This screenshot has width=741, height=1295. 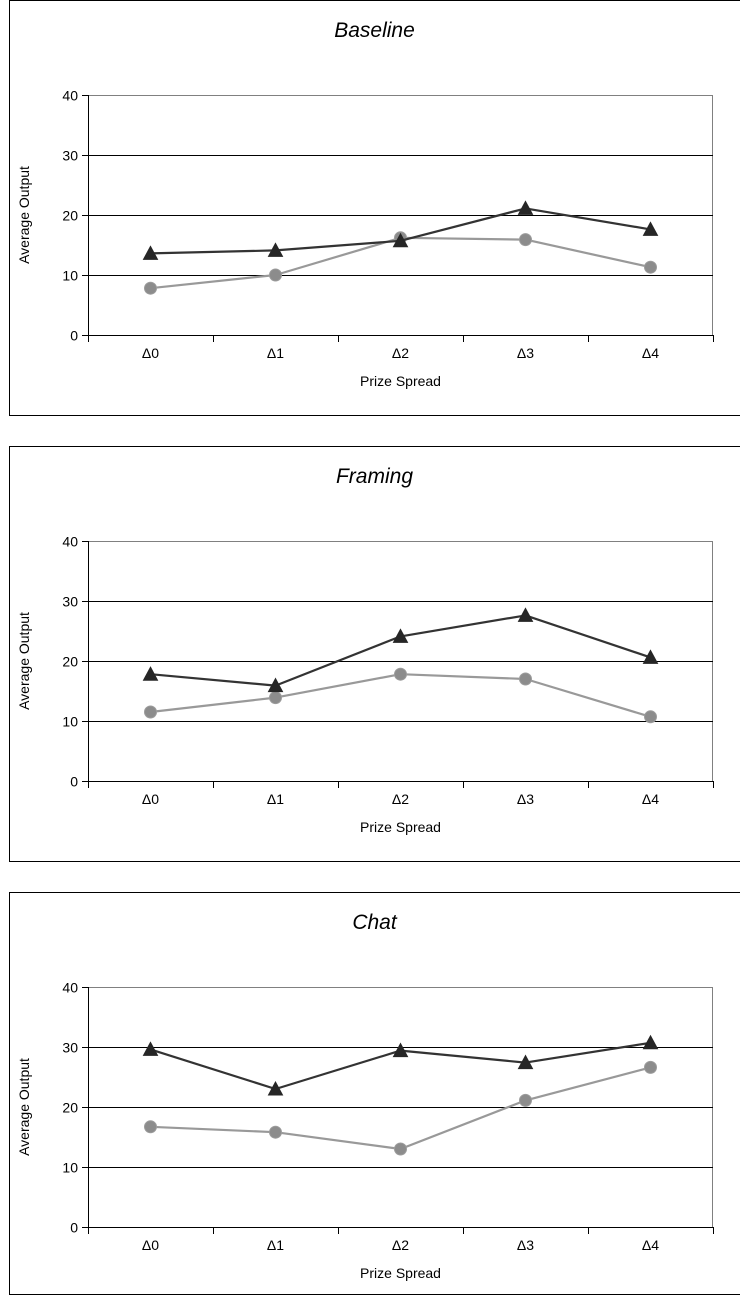 I want to click on chart-title: Framing, so click(x=374, y=476).